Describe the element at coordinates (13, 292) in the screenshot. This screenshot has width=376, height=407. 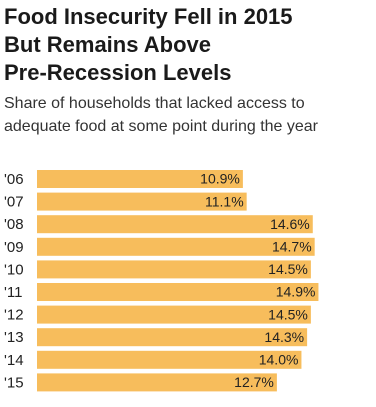
I see `y-tick-label: '11` at that location.